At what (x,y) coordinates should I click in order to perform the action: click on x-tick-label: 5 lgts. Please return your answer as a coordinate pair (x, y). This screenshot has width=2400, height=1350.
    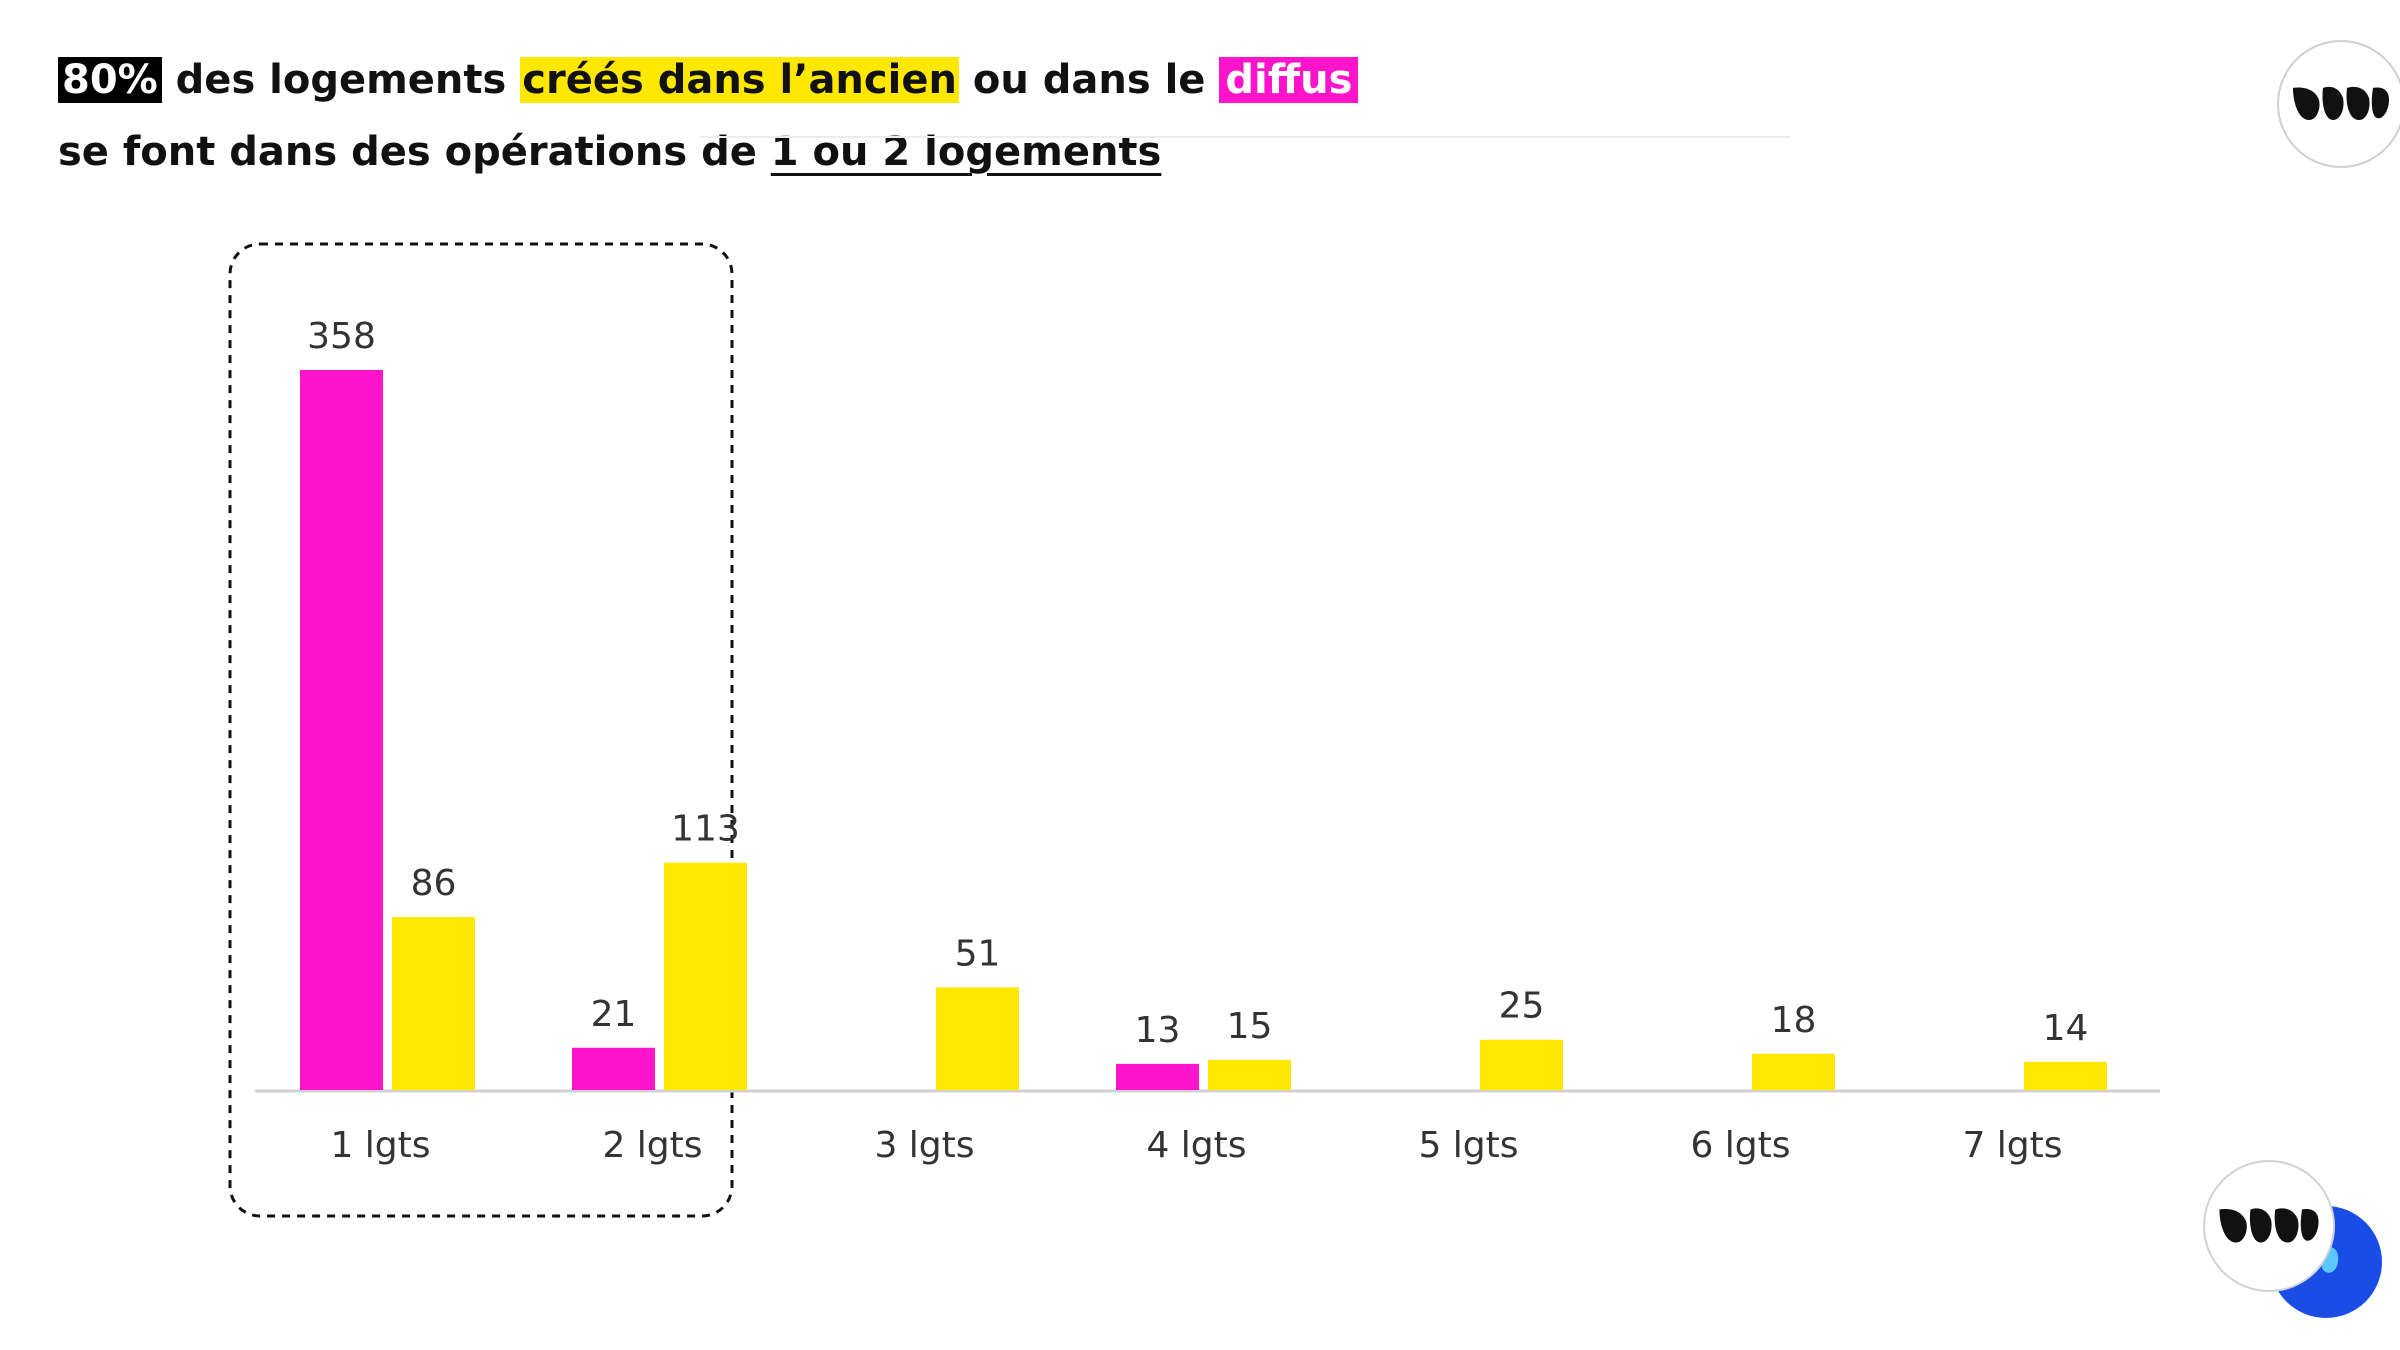
    Looking at the image, I should click on (1468, 1145).